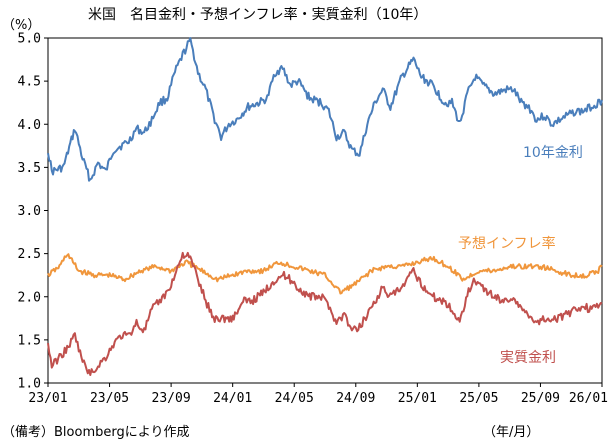 The height and width of the screenshot is (445, 609). What do you see at coordinates (232, 398) in the screenshot?
I see `x-tick-label: 24/01` at bounding box center [232, 398].